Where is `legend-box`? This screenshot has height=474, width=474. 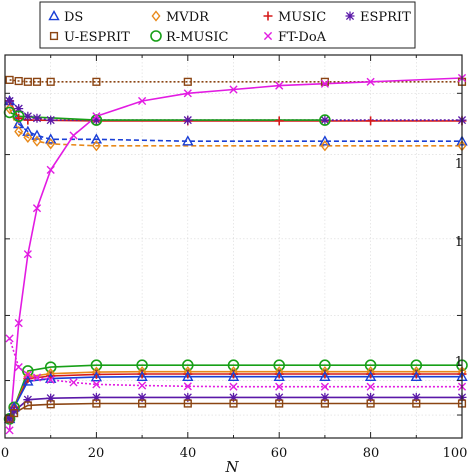
legend-box is located at coordinates (227, 25).